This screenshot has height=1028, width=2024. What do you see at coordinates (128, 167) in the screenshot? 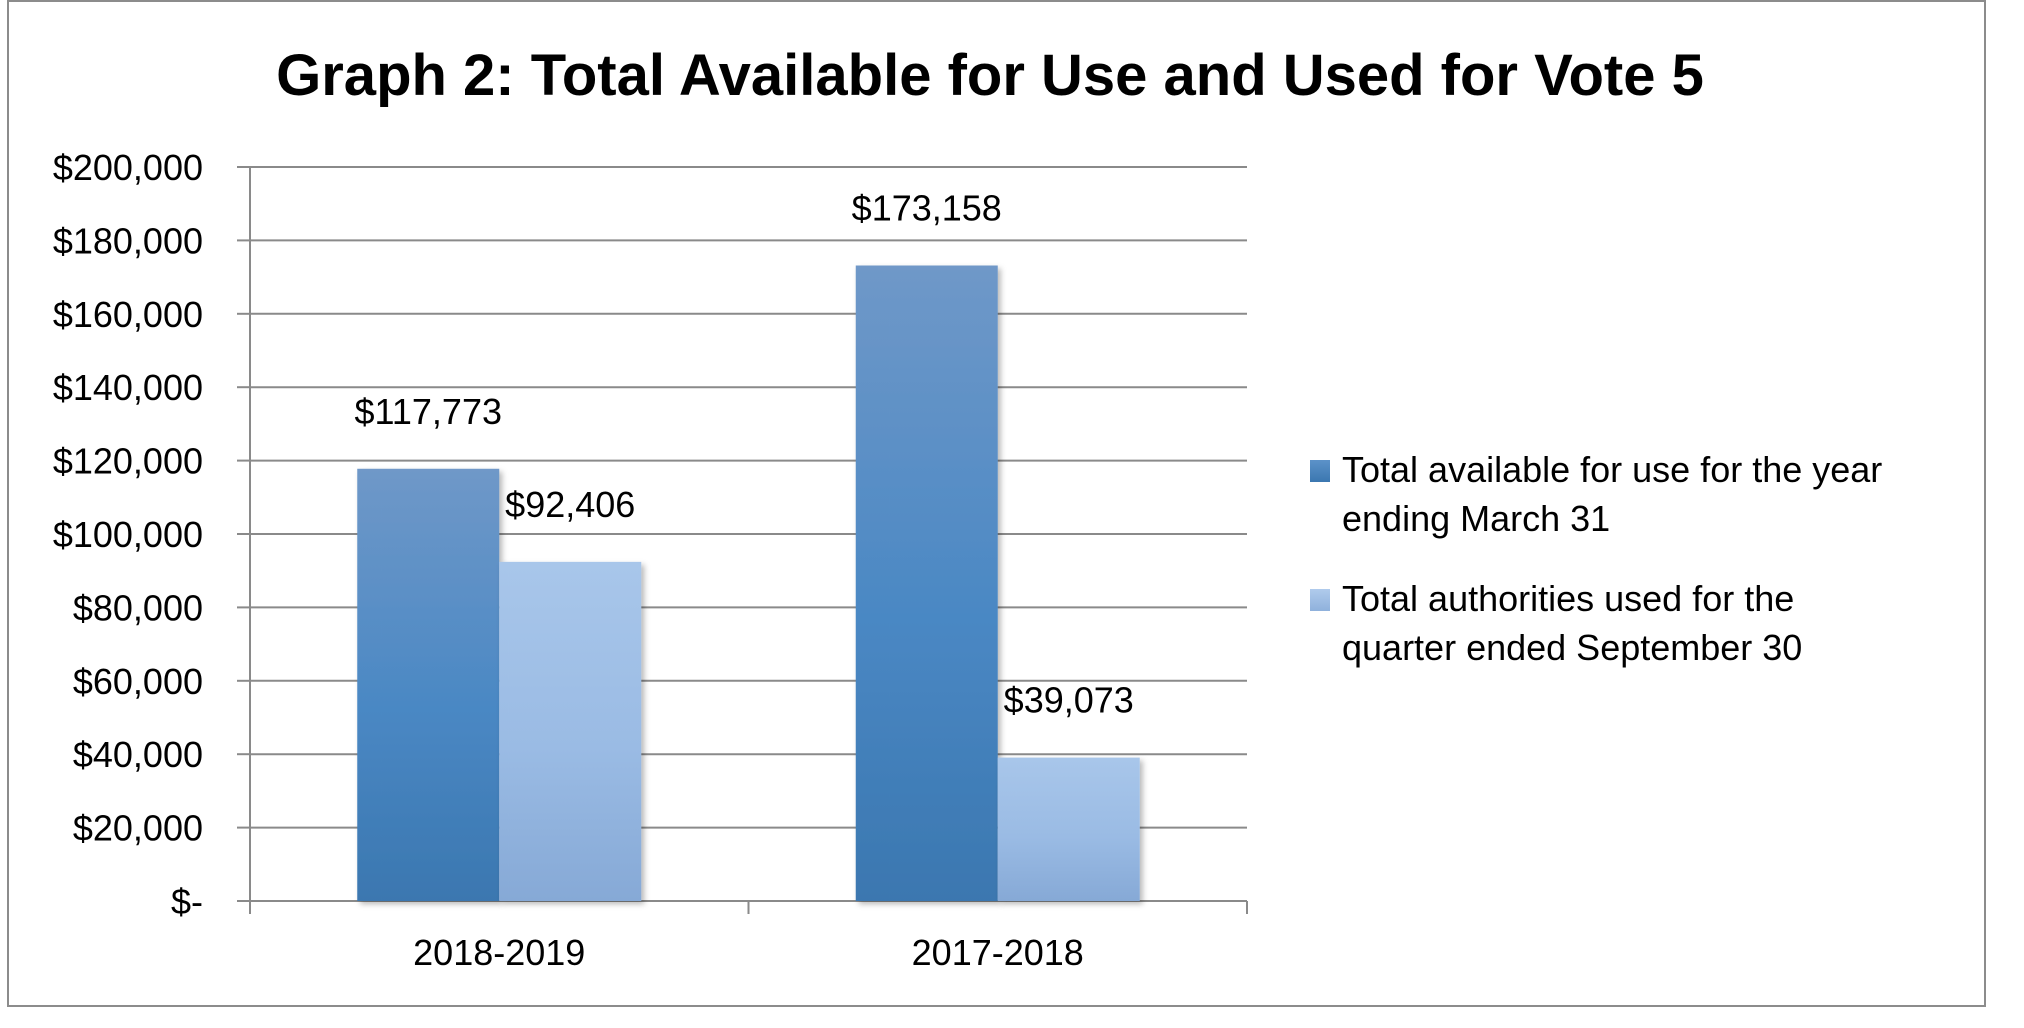
I see `y-tick-label-10: $200,000` at bounding box center [128, 167].